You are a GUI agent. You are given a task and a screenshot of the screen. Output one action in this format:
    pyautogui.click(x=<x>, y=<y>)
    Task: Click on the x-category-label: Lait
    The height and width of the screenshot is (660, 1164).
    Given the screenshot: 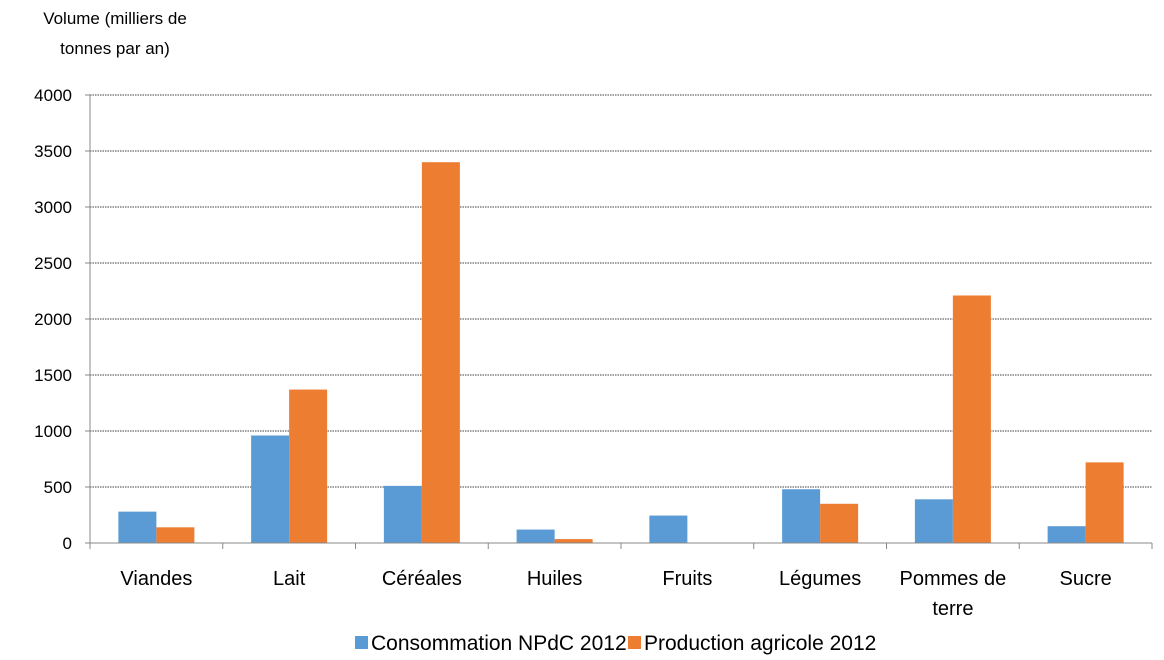 What is the action you would take?
    pyautogui.click(x=289, y=579)
    